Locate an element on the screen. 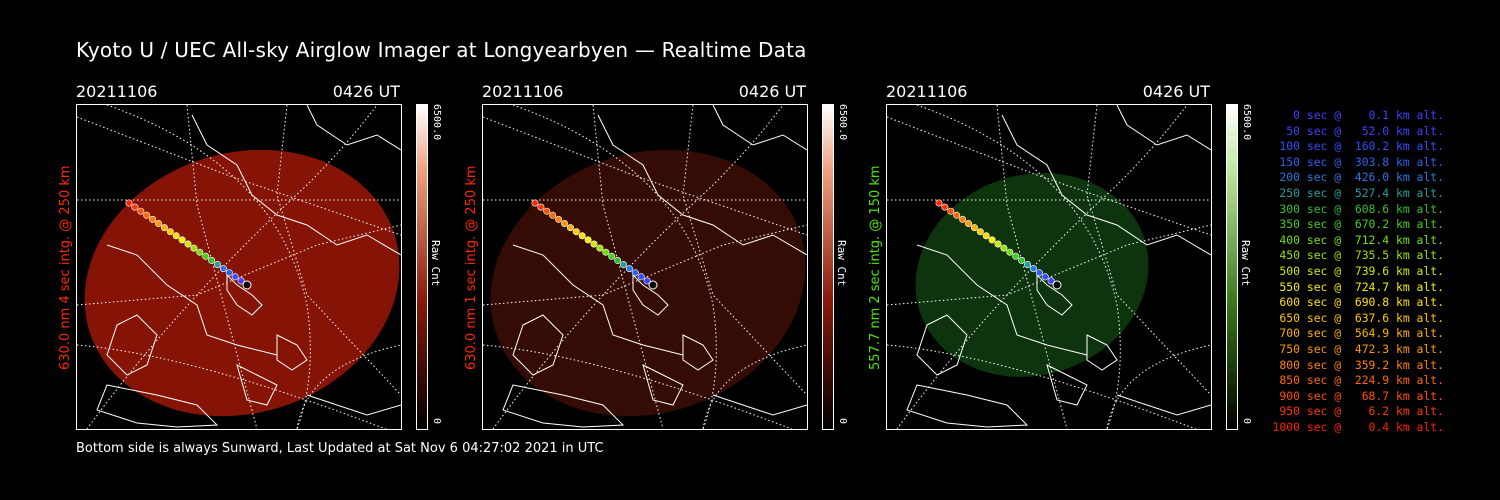  legend-entry: 450 sec @ 735.5 km alt. is located at coordinates (1358, 255).